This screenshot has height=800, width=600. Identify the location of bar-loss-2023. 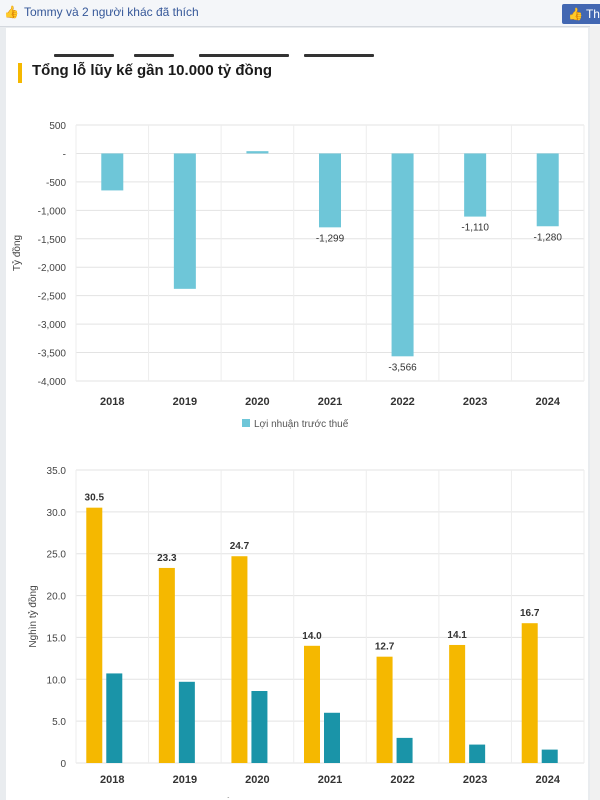
(475, 185).